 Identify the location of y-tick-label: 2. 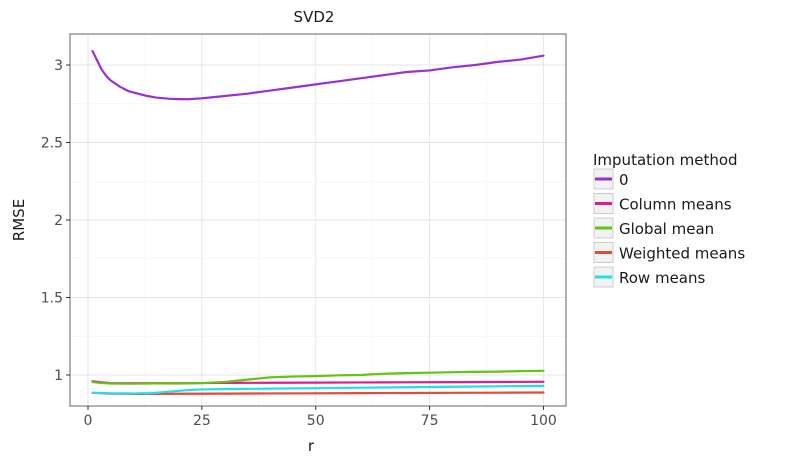
(58, 221).